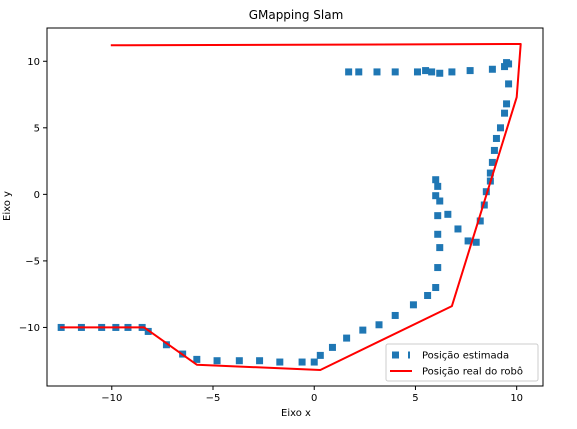 The width and height of the screenshot is (577, 429). I want to click on y-axis-label: Eixo y, so click(7, 206).